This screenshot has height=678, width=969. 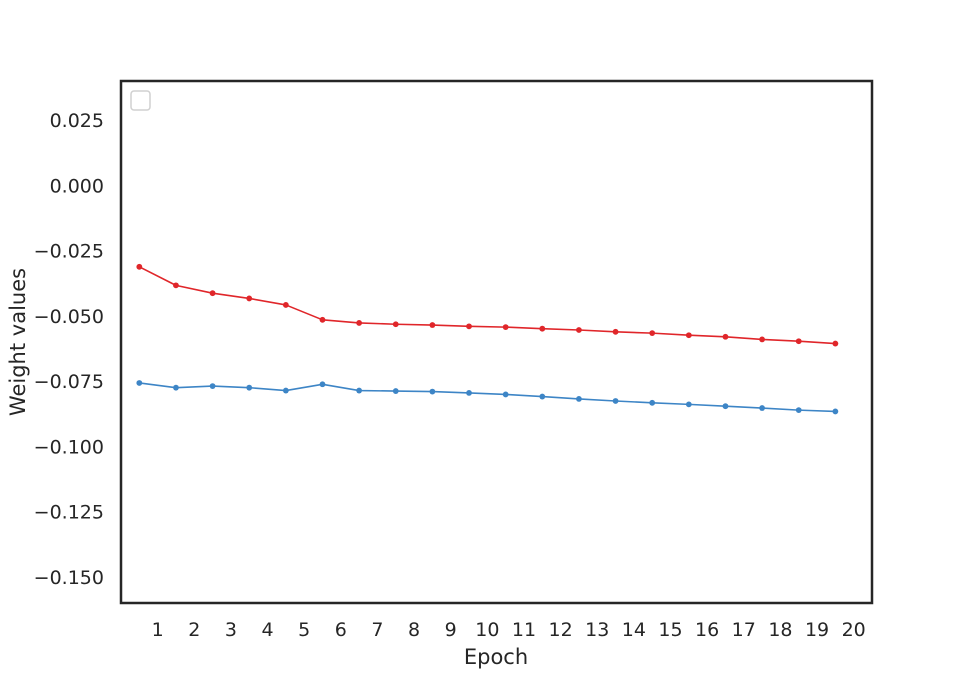 I want to click on x-tick-label: 18, so click(x=780, y=630).